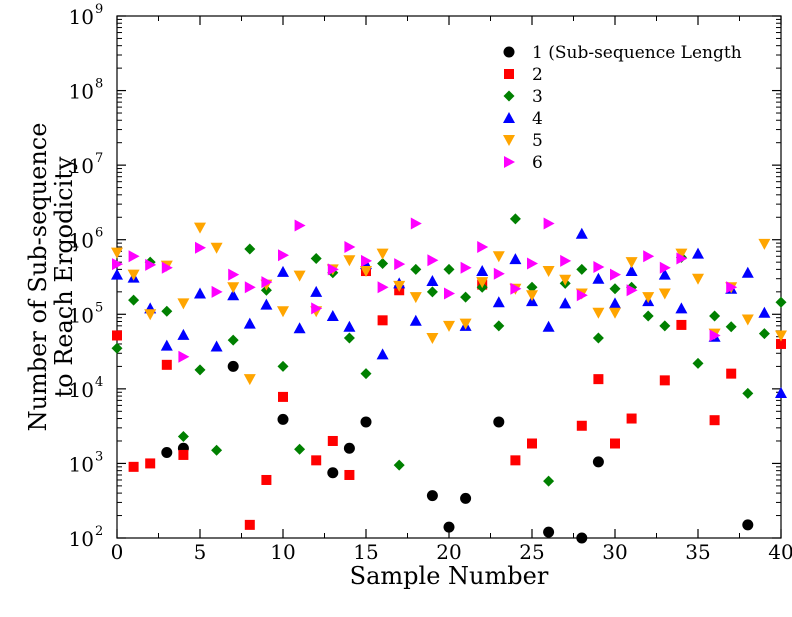 The width and height of the screenshot is (792, 617). I want to click on legend-label: 2, so click(537, 75).